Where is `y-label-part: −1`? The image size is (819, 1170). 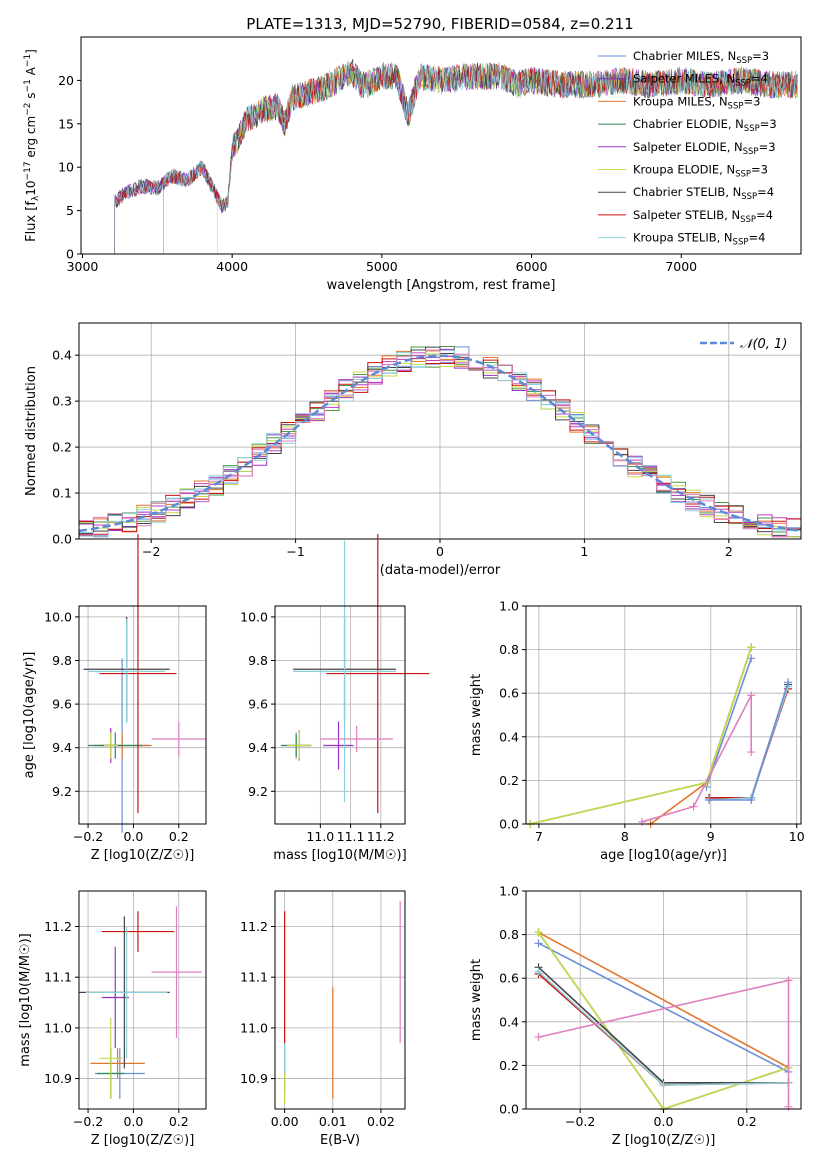 y-label-part: −1 is located at coordinates (28, 60).